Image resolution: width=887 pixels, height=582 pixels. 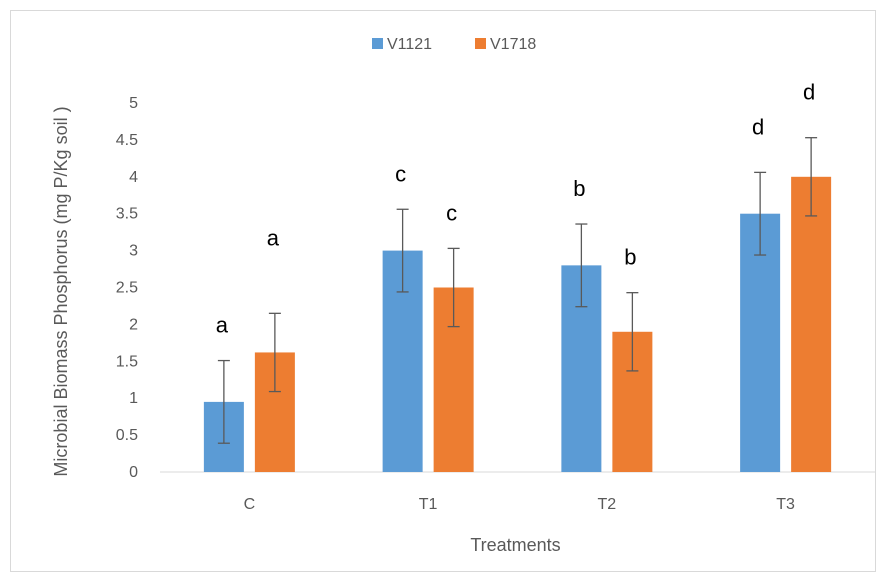 What do you see at coordinates (133, 177) in the screenshot?
I see `y-tick-label: 4` at bounding box center [133, 177].